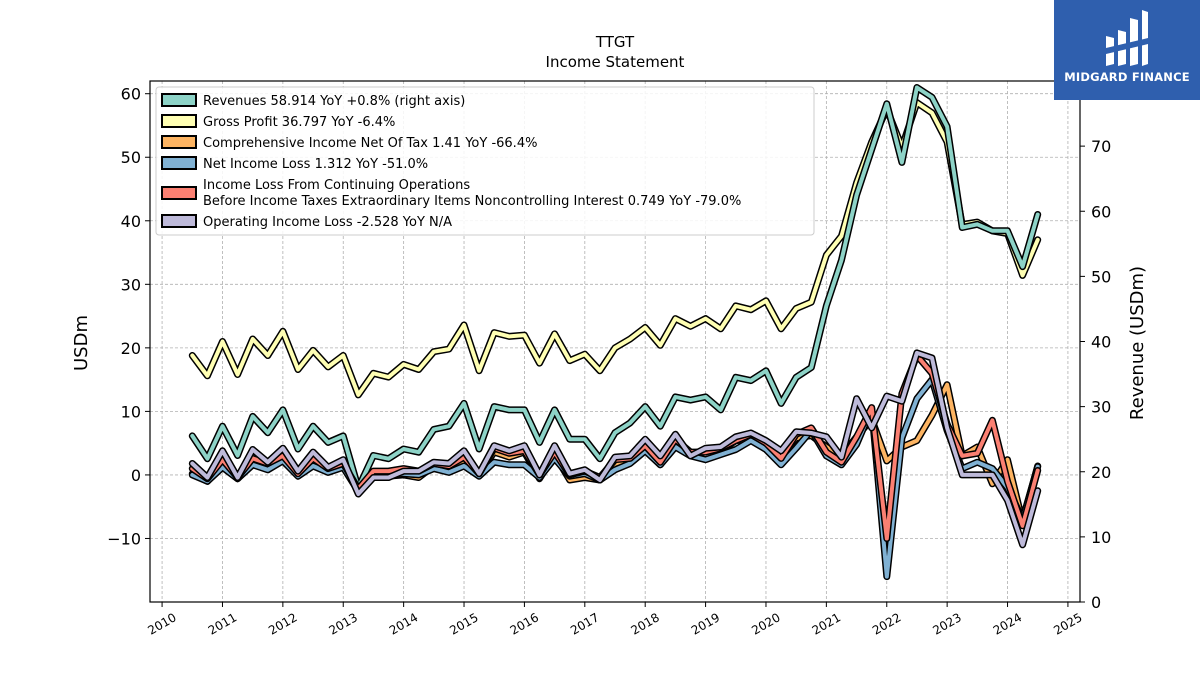 This screenshot has width=1200, height=675. Describe the element at coordinates (1101, 211) in the screenshot. I see `y-tick-label-right: 60` at that location.